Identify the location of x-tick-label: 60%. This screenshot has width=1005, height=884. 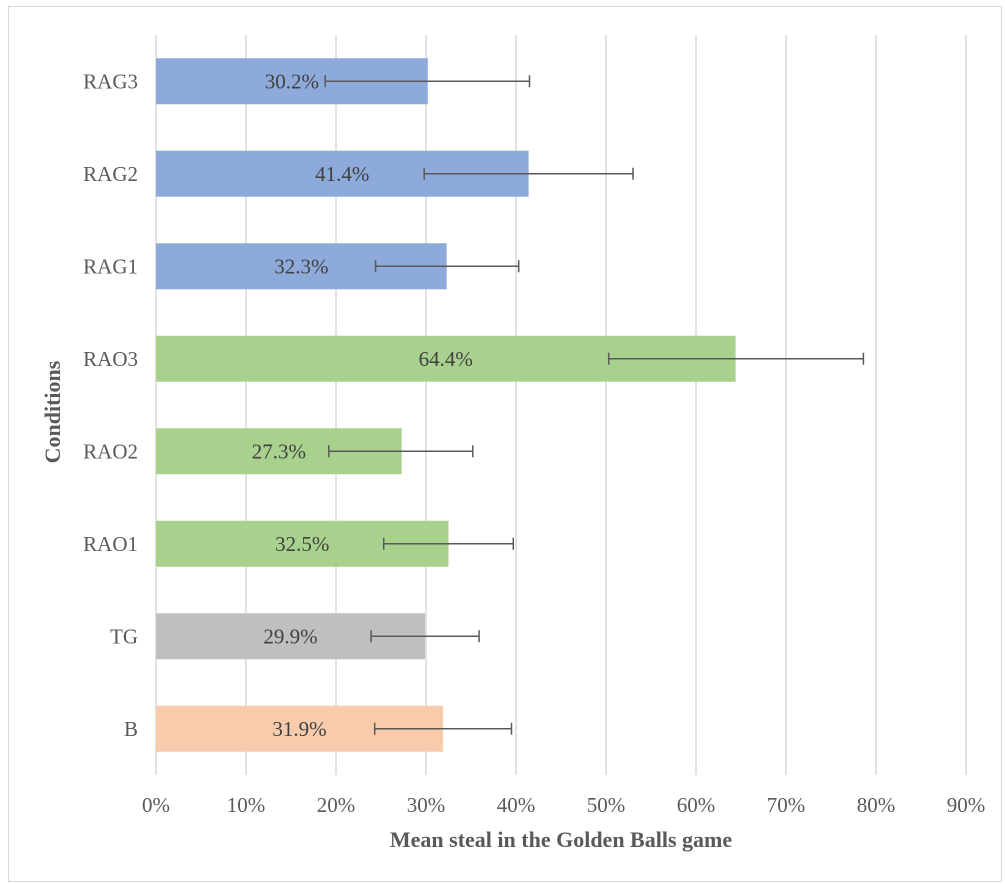
(696, 805).